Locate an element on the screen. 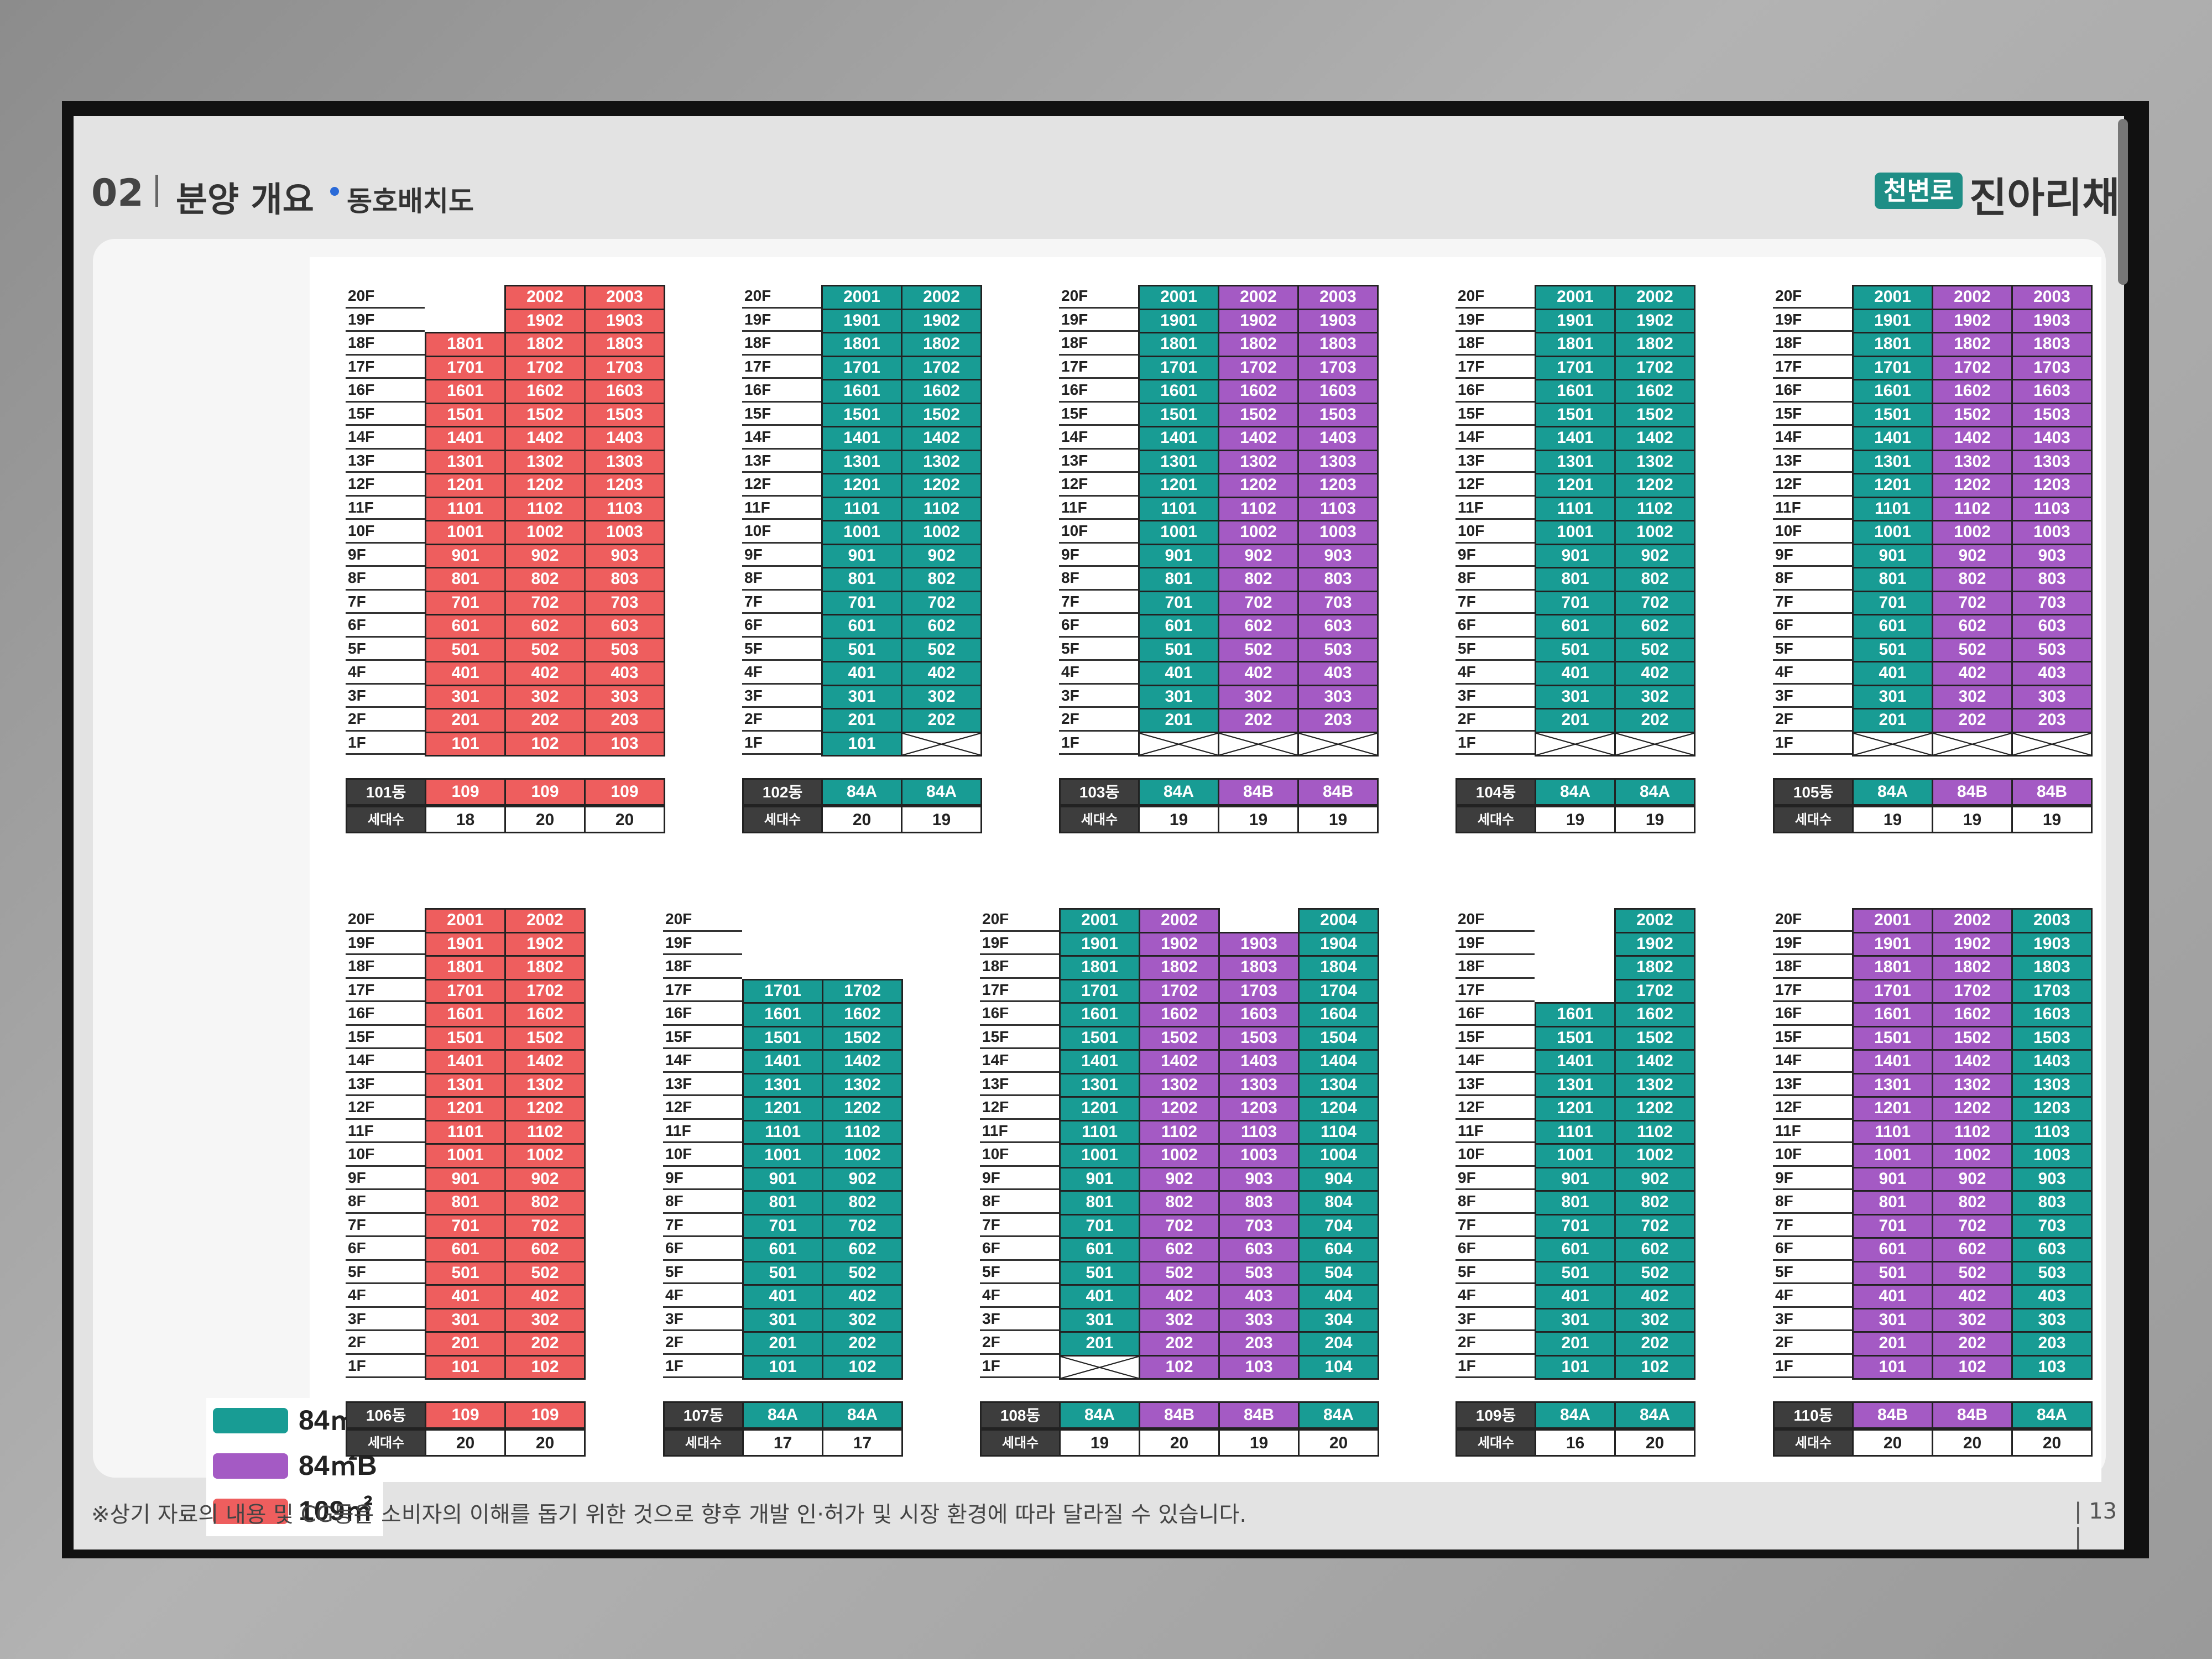 The height and width of the screenshot is (1659, 2212). unit-cell: 1702 is located at coordinates (1180, 991).